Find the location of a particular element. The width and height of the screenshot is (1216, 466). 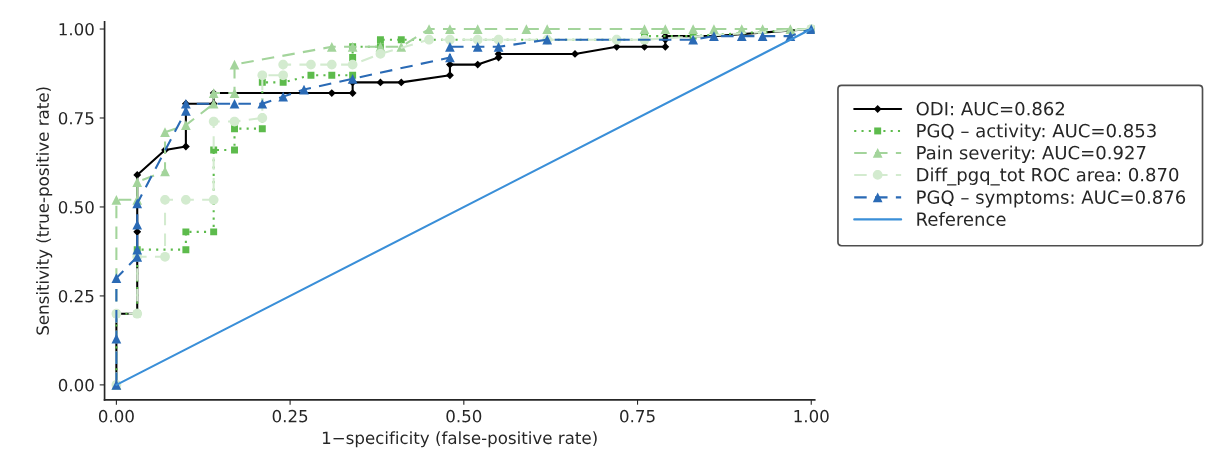

x-axis-title: 1−specificity (false-positive rate) is located at coordinates (459, 439).